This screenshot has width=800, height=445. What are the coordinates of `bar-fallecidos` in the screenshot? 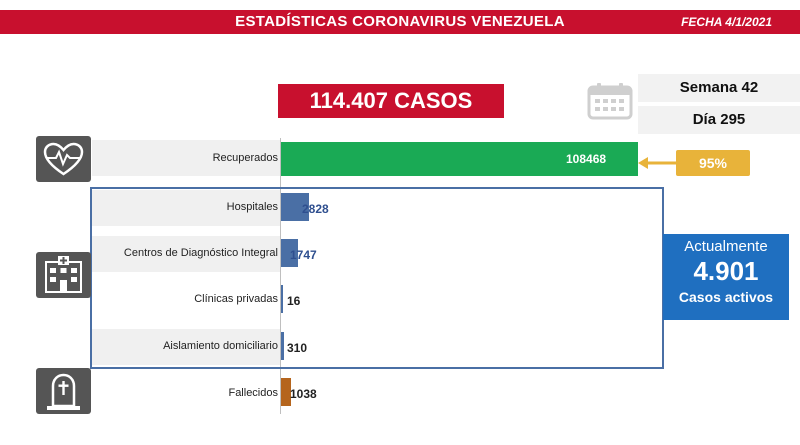 It's located at (286, 392).